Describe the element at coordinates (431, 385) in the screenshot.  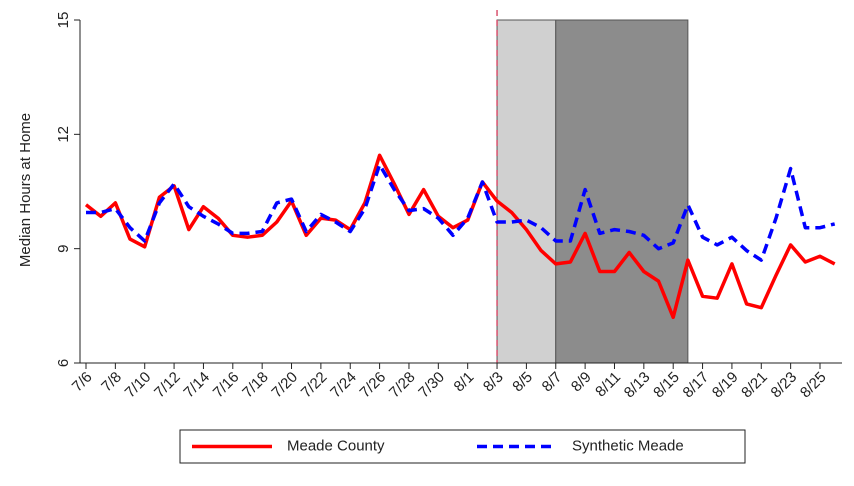
I see `x-tick-label: 7/30` at that location.